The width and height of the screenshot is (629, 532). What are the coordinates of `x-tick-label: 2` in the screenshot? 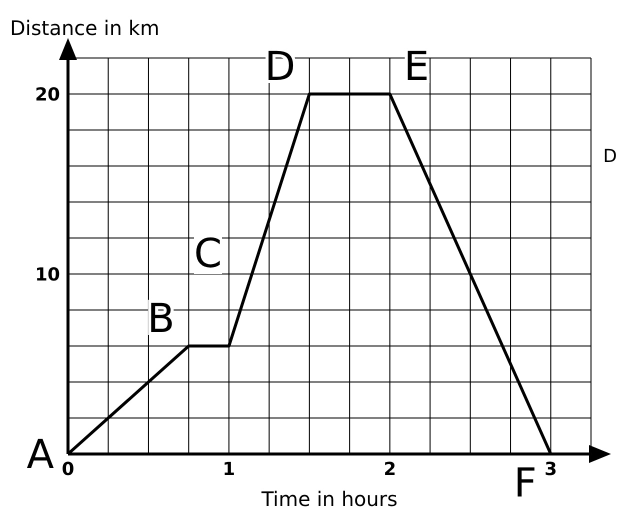 It's located at (390, 469).